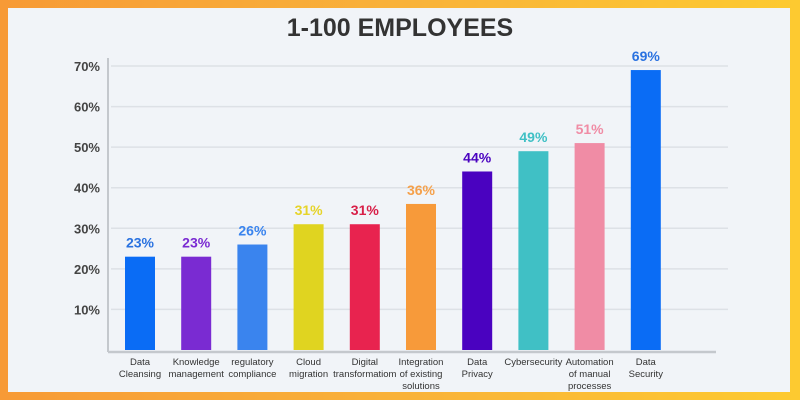 This screenshot has width=800, height=400. I want to click on y-tick-label: 70%, so click(87, 66).